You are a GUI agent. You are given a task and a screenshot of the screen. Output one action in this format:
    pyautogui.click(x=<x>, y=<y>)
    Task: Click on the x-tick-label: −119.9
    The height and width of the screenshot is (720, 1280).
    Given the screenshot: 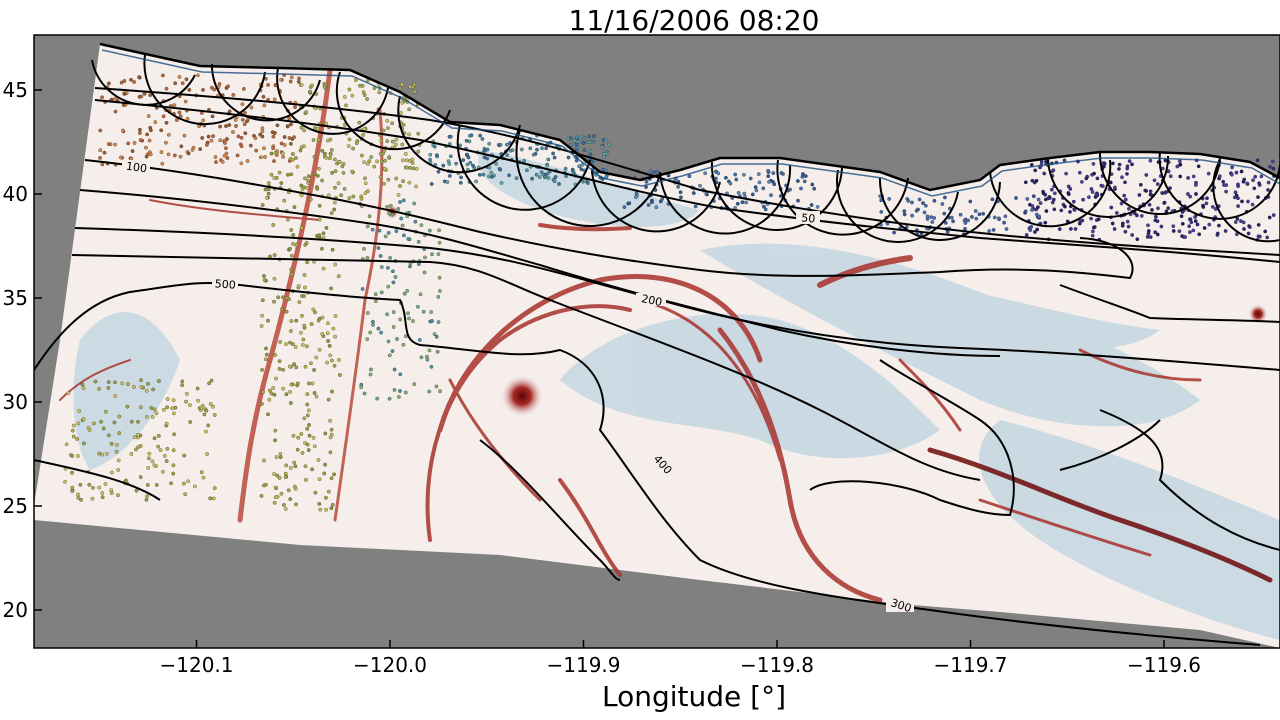 What is the action you would take?
    pyautogui.click(x=583, y=665)
    